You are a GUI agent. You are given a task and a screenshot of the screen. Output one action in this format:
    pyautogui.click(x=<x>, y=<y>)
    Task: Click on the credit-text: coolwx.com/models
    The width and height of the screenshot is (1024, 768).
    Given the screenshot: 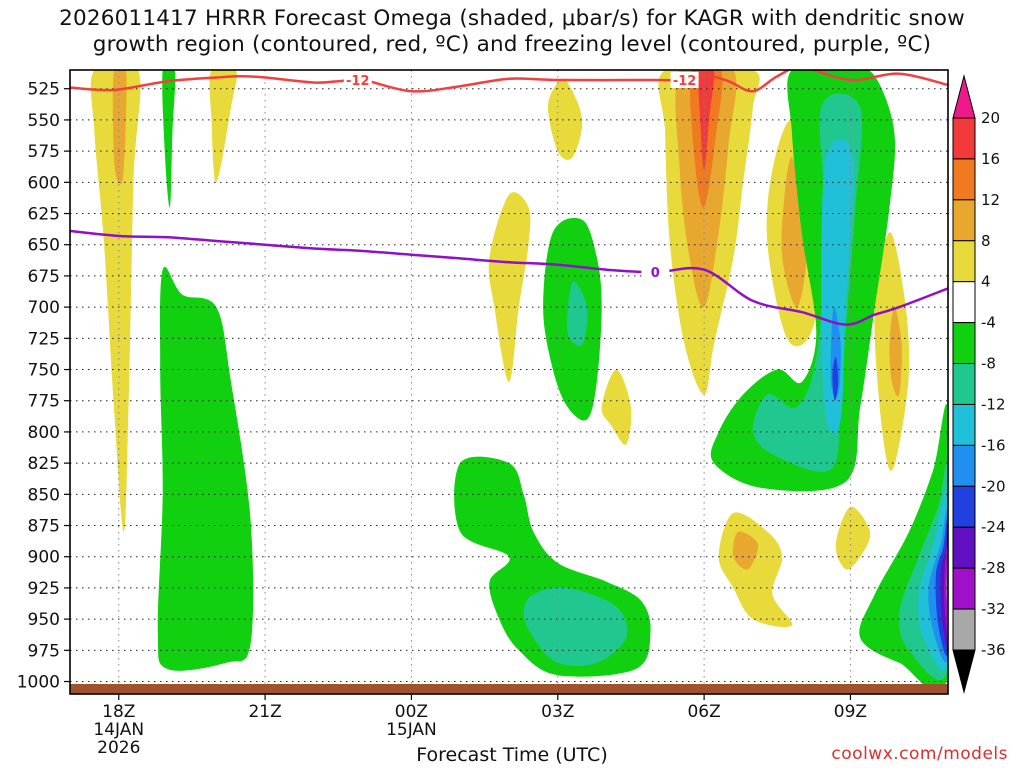 What is the action you would take?
    pyautogui.click(x=919, y=754)
    